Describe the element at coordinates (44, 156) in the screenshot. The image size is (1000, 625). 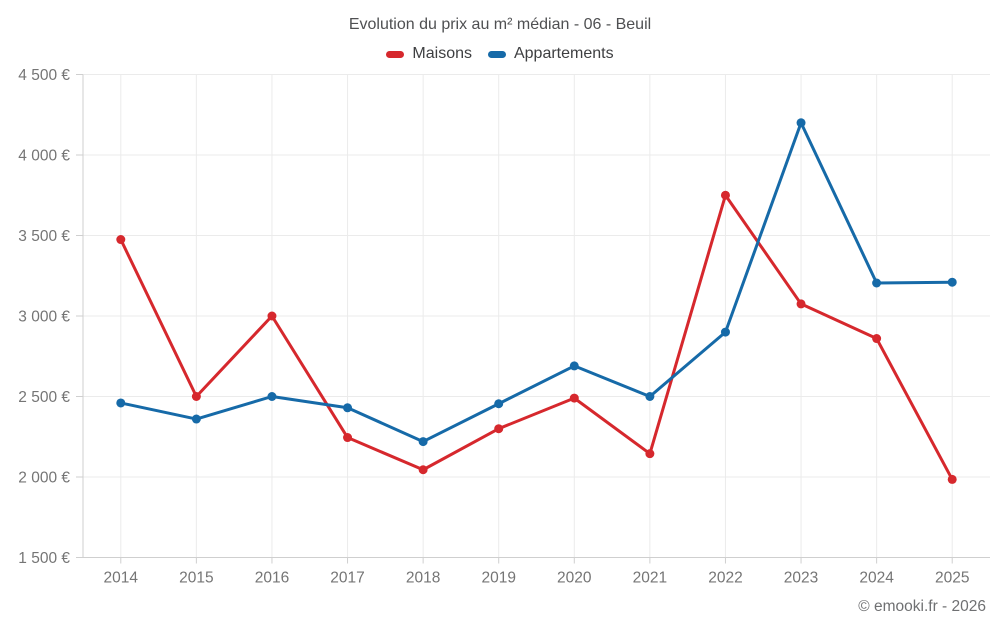
I see `y-axis-label: 4 000 €` at that location.